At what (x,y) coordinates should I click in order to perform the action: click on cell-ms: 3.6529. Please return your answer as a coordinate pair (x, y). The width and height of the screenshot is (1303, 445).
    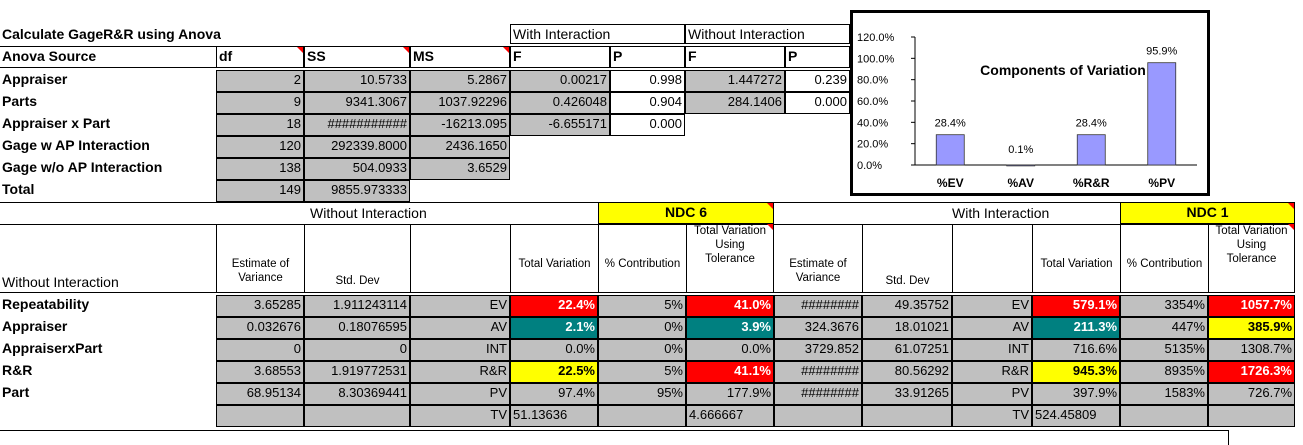
    Looking at the image, I should click on (460, 169).